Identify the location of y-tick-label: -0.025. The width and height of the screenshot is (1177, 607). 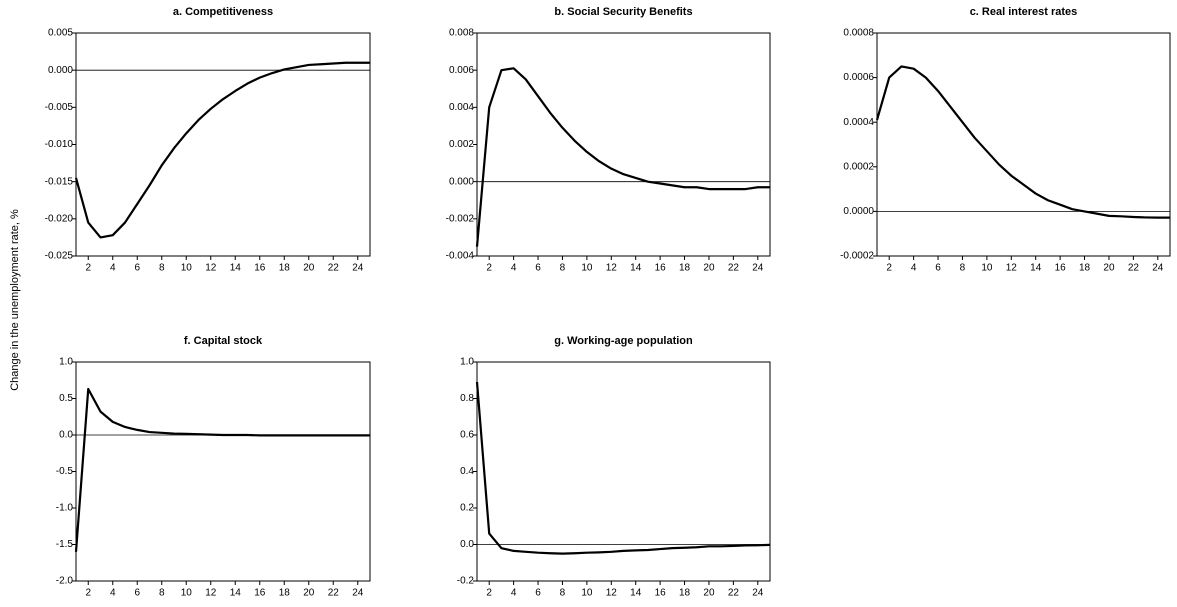
(59, 256).